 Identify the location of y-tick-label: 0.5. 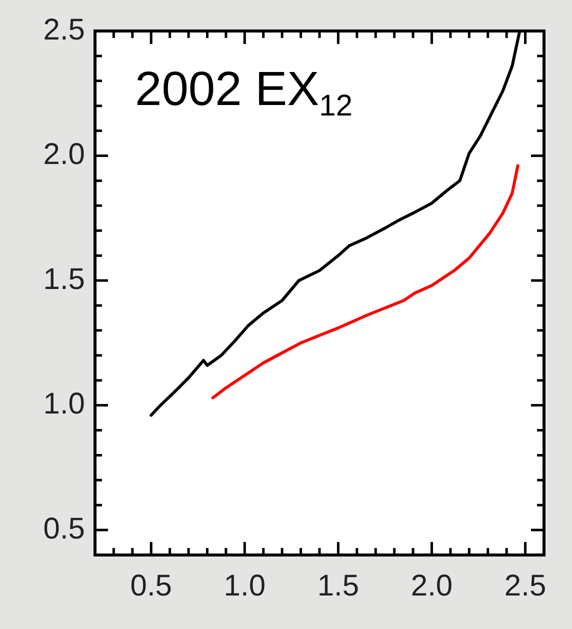
(64, 529).